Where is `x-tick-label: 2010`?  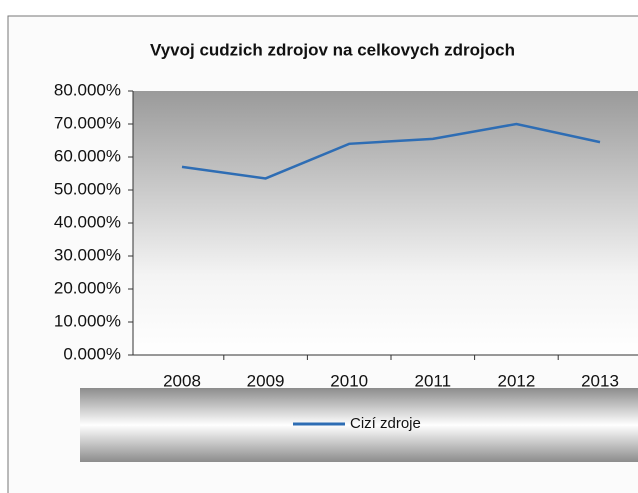 x-tick-label: 2010 is located at coordinates (349, 380).